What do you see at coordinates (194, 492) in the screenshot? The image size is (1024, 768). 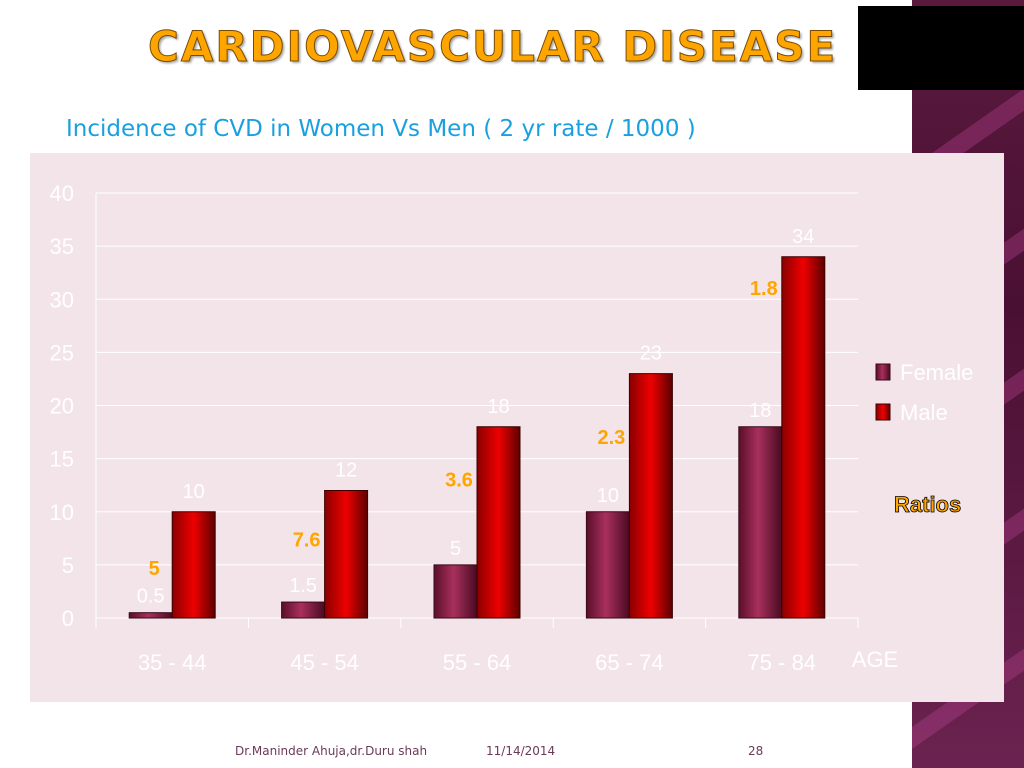 I see `data-label-male: 10` at bounding box center [194, 492].